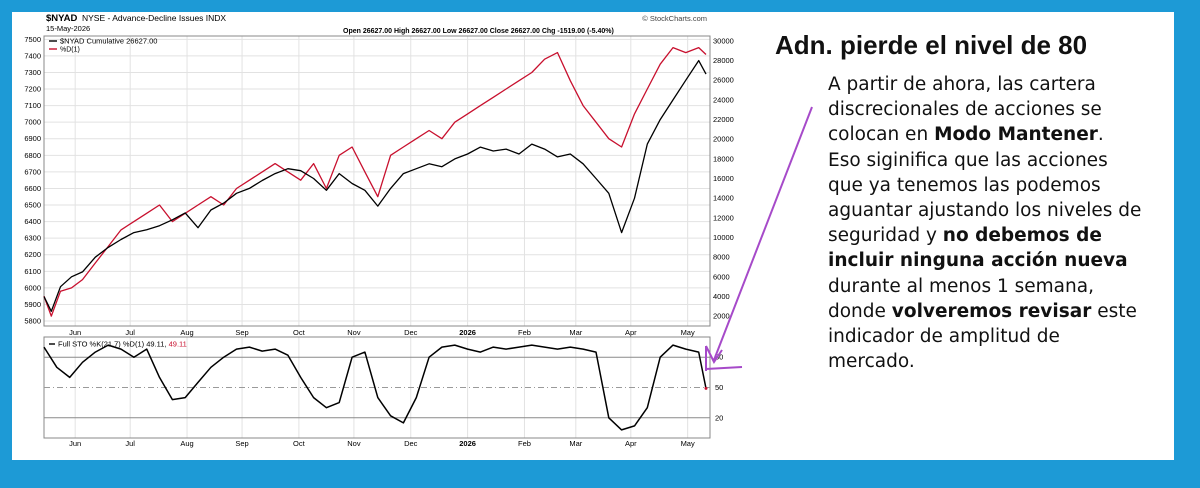  I want to click on right-tick-label: 2000, so click(721, 316).